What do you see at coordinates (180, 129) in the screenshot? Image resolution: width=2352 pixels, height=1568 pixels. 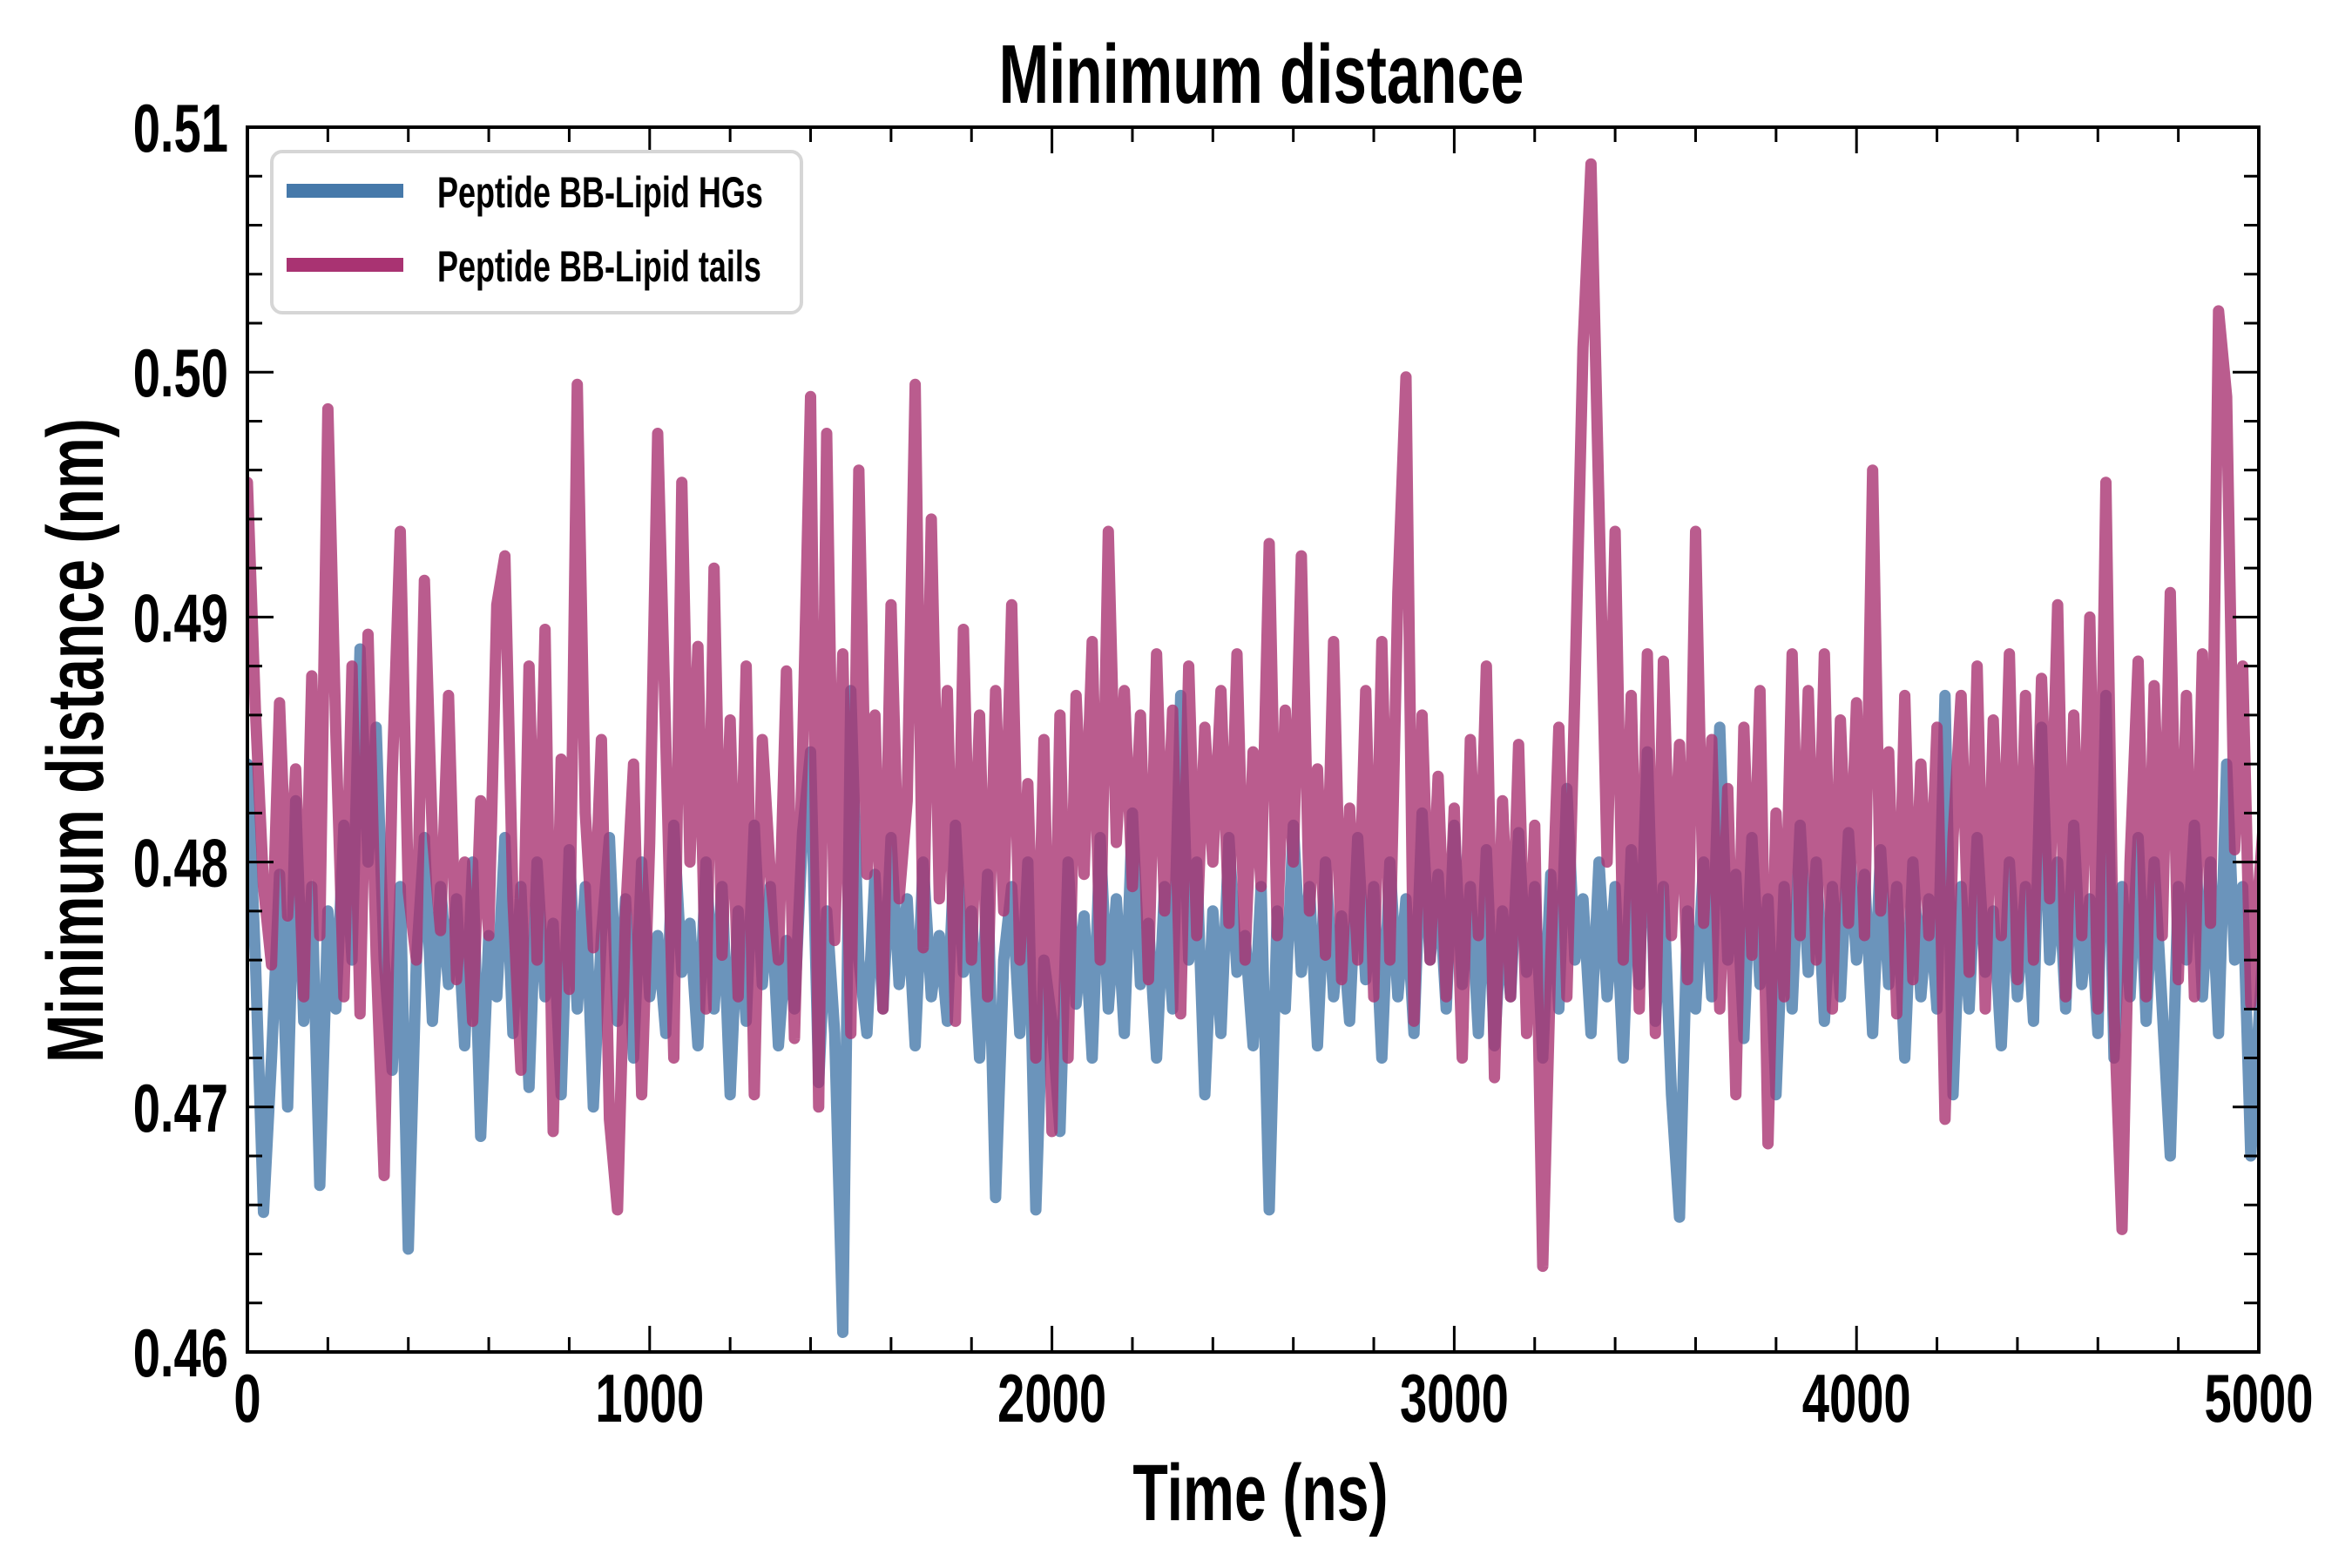 I see `y-tick-label: 0.51` at bounding box center [180, 129].